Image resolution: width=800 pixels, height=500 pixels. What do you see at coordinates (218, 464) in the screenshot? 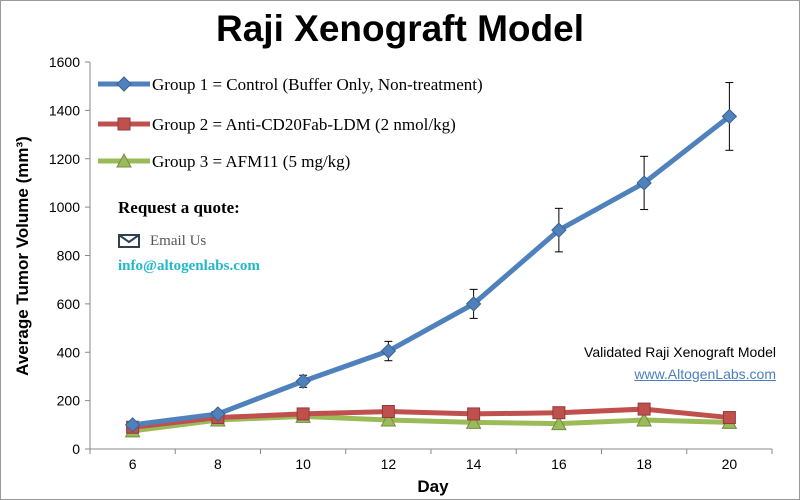
I see `x-tick-label: 8` at bounding box center [218, 464].